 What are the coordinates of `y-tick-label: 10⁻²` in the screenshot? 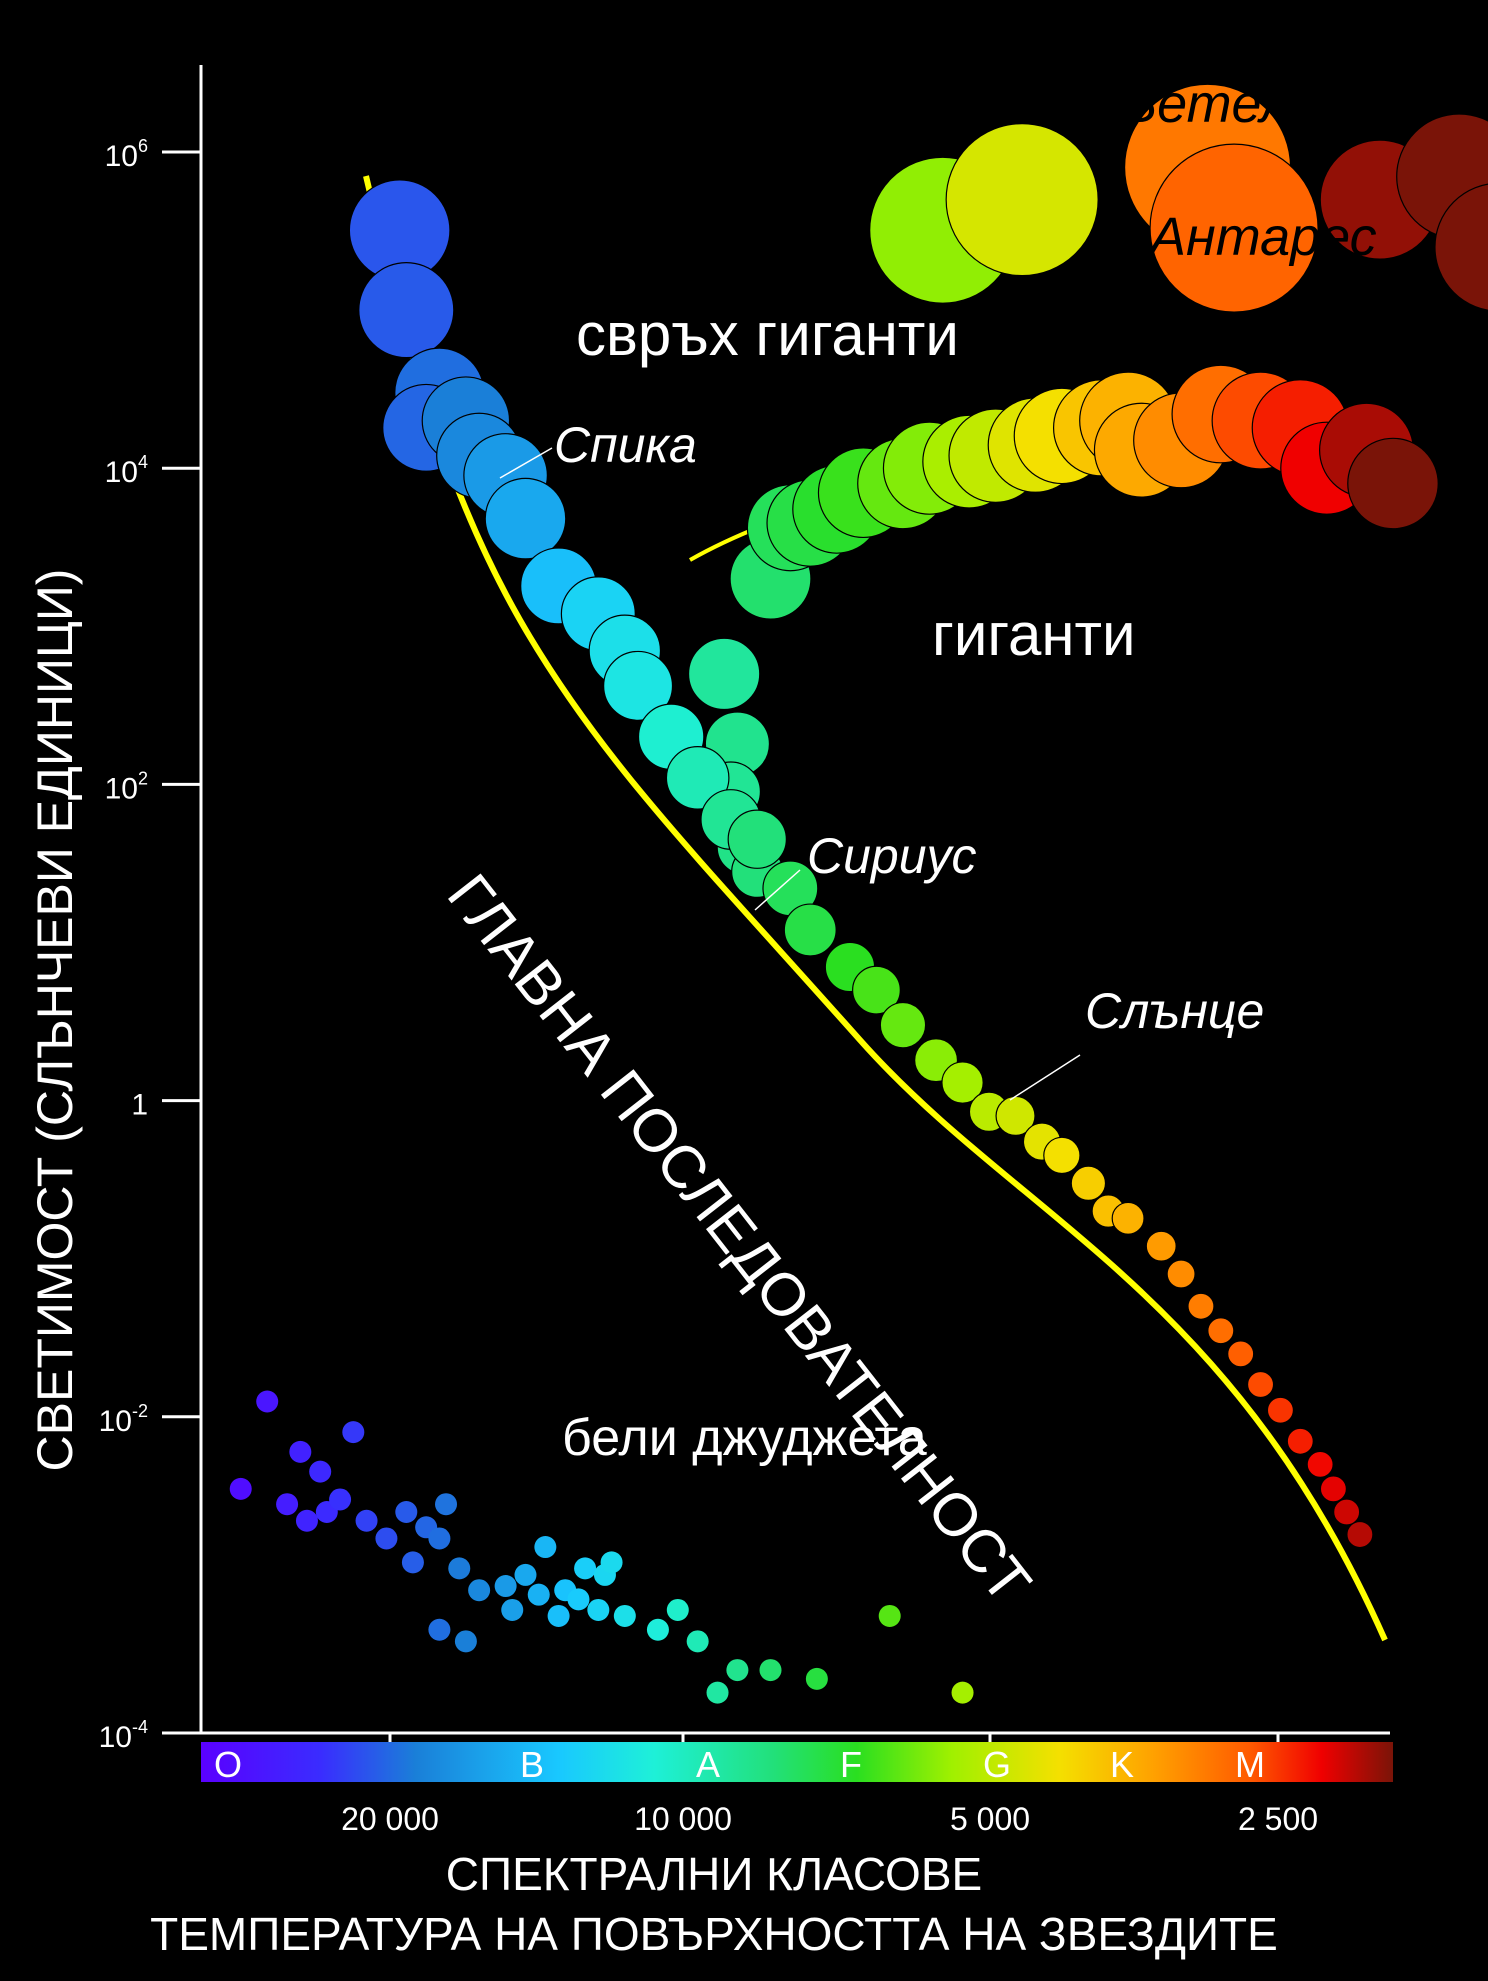 It's located at (123, 1419).